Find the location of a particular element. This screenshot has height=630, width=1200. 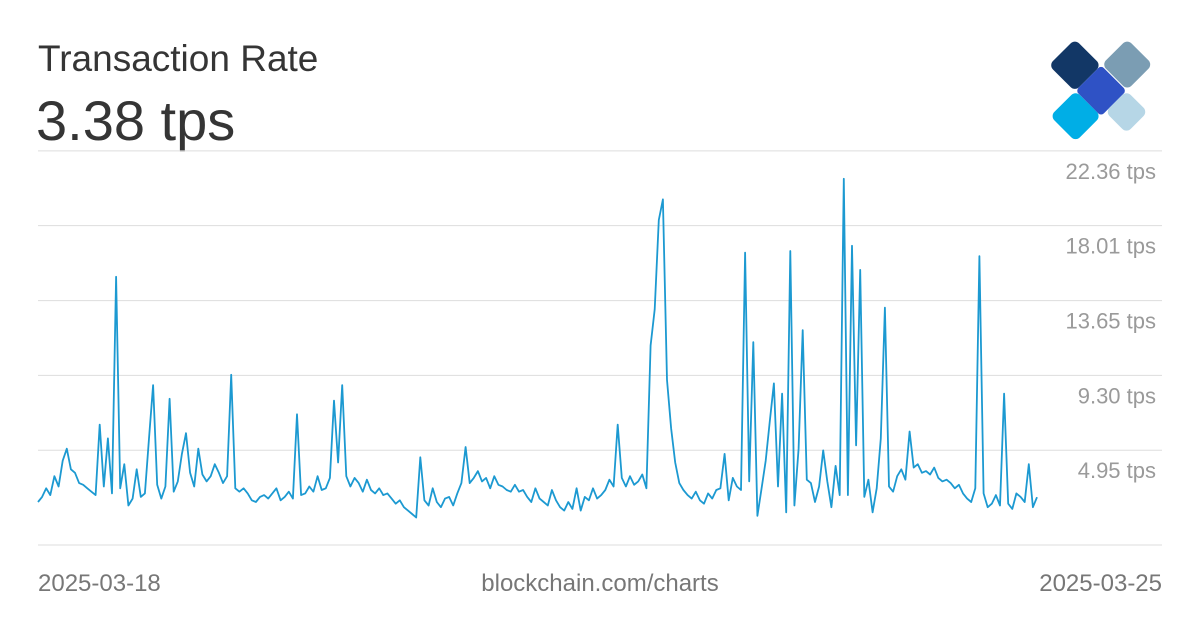

logo-tile-top is located at coordinates (1127, 64).